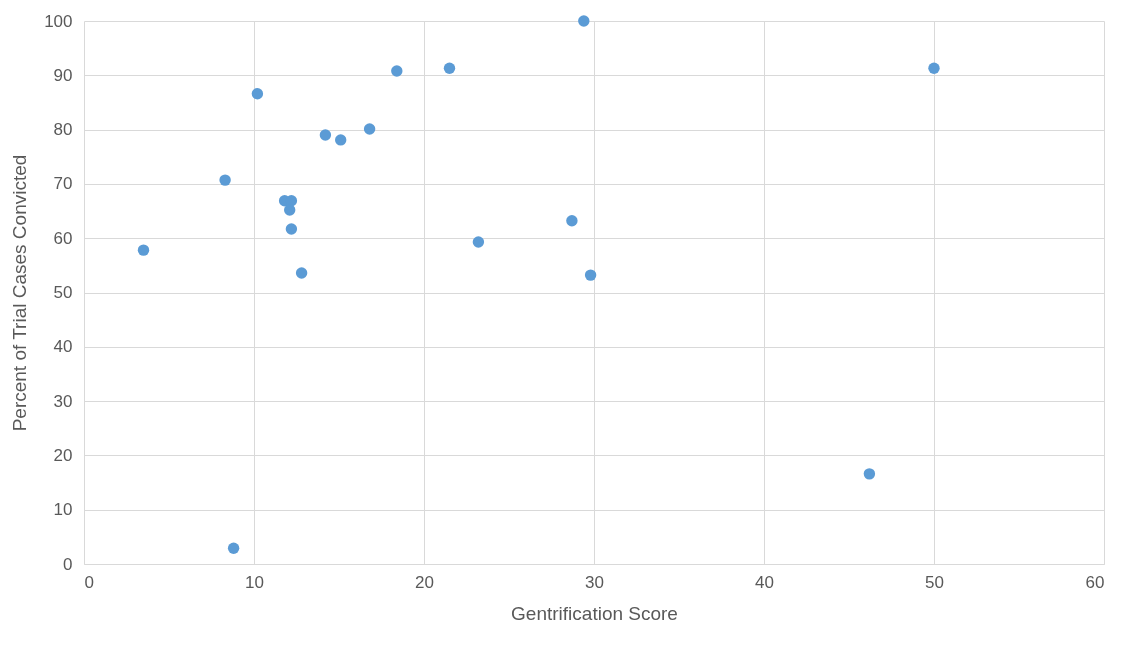 The image size is (1144, 650). I want to click on y-tick-label: 60, so click(63, 238).